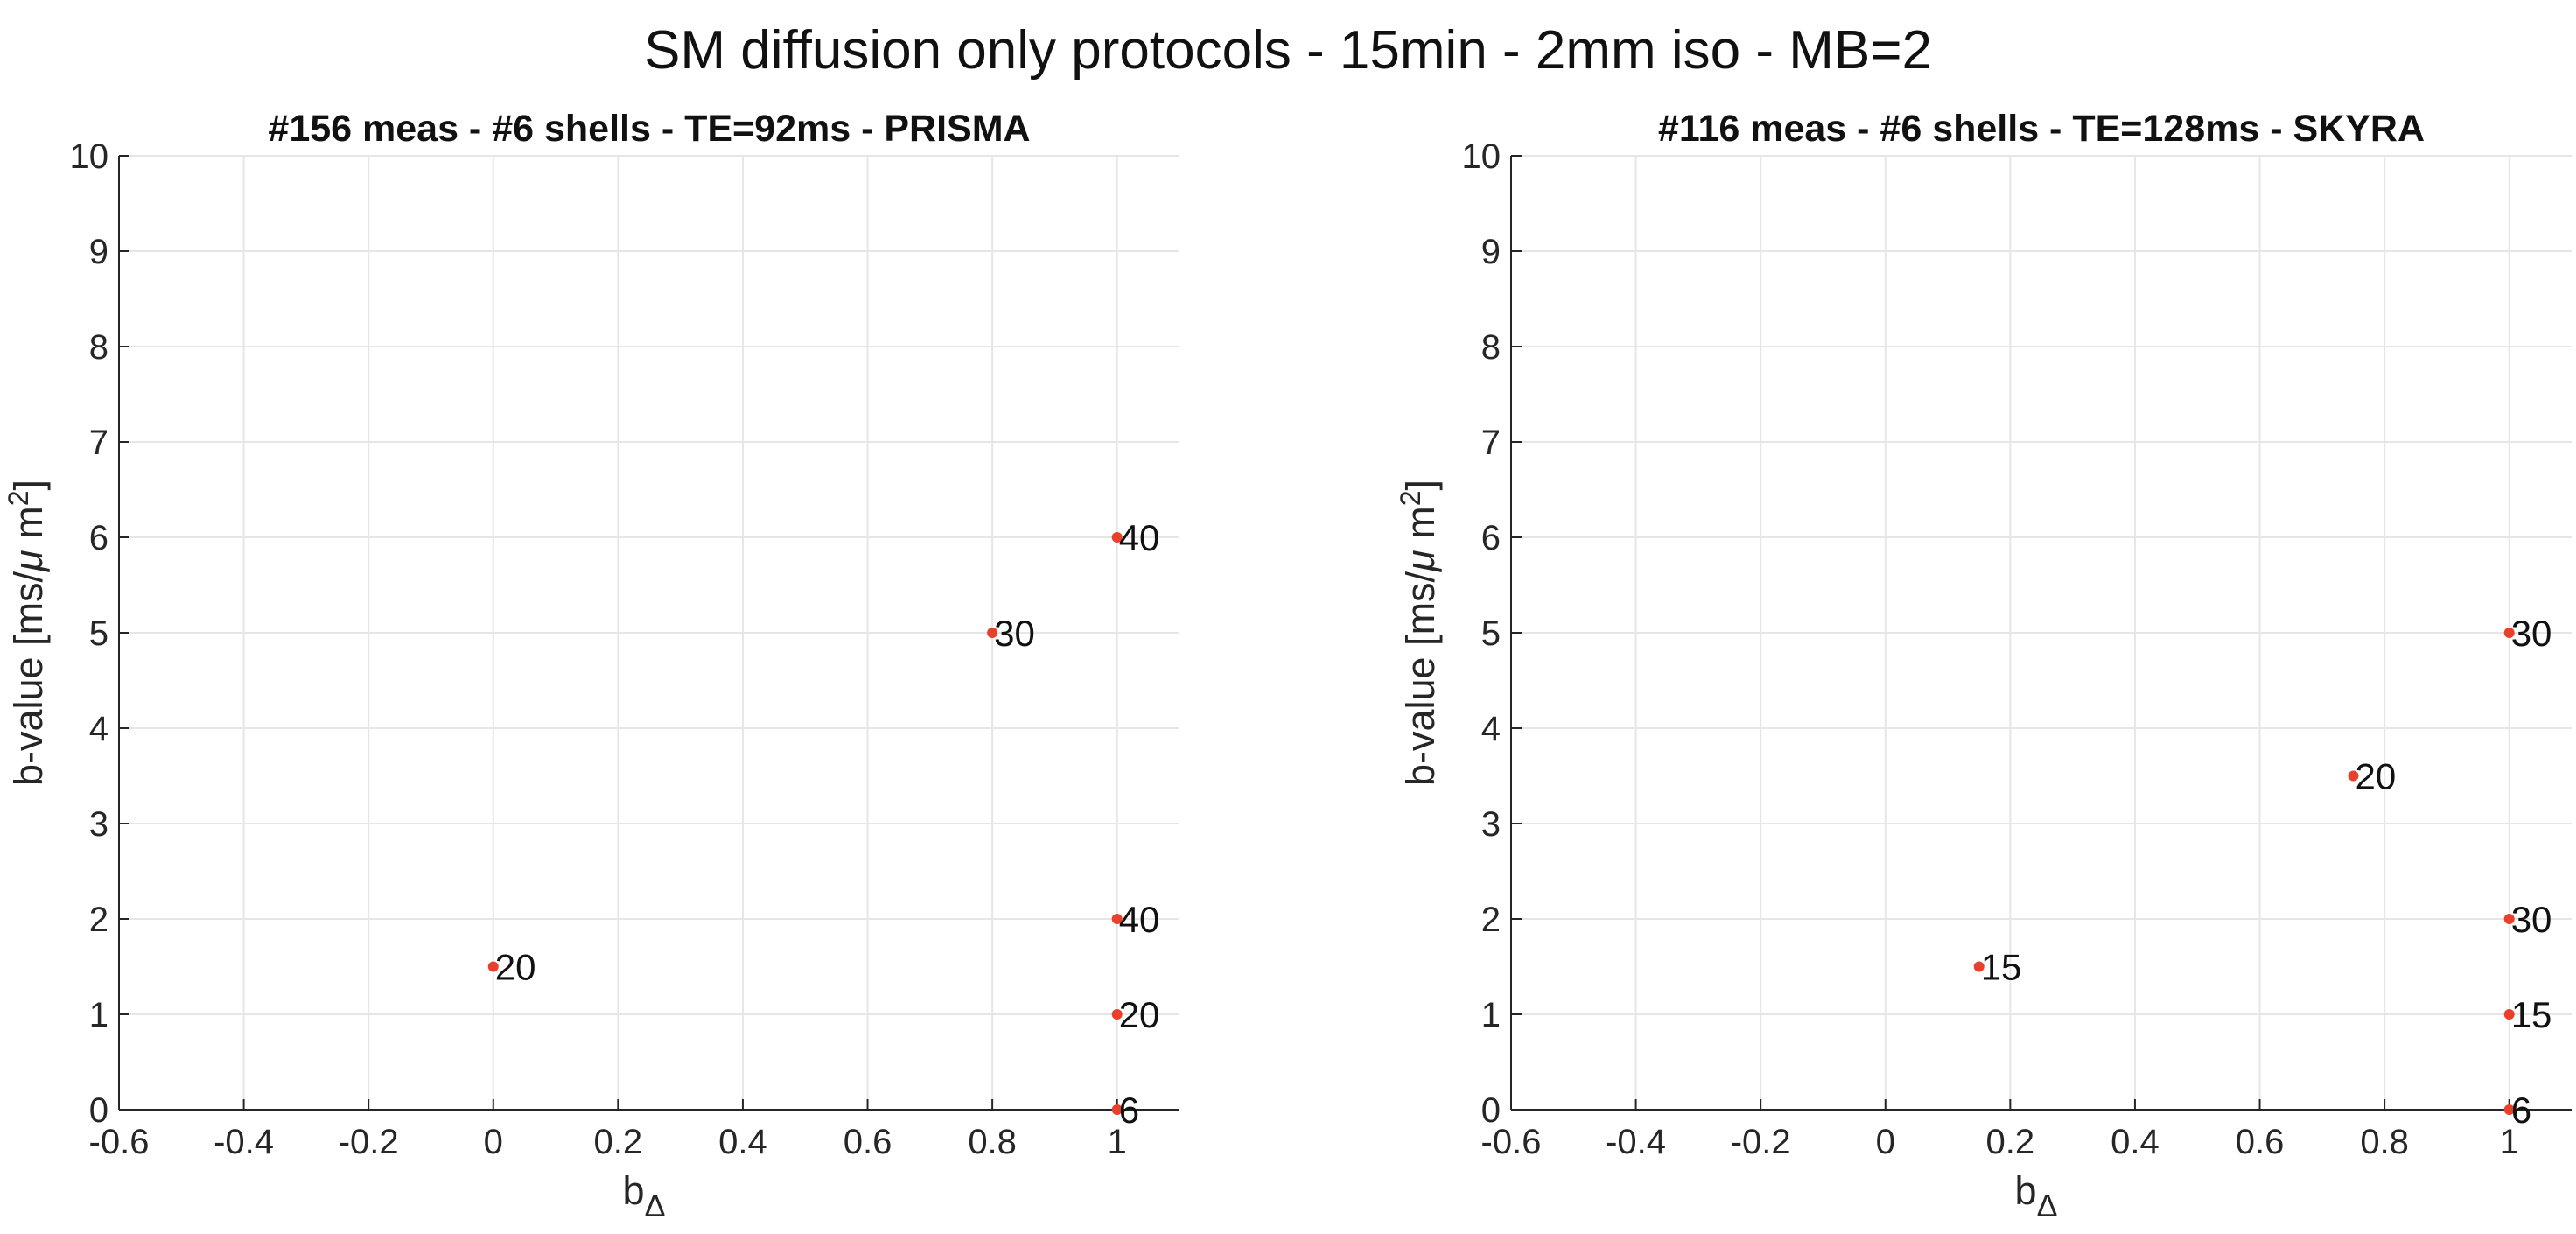  What do you see at coordinates (649, 129) in the screenshot?
I see `panel-title: #156 meas - #6 shells - TE=92ms - PRISMA` at bounding box center [649, 129].